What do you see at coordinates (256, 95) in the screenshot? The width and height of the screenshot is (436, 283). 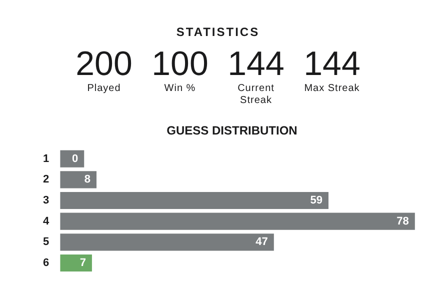 I see `text: Current Streak` at bounding box center [256, 95].